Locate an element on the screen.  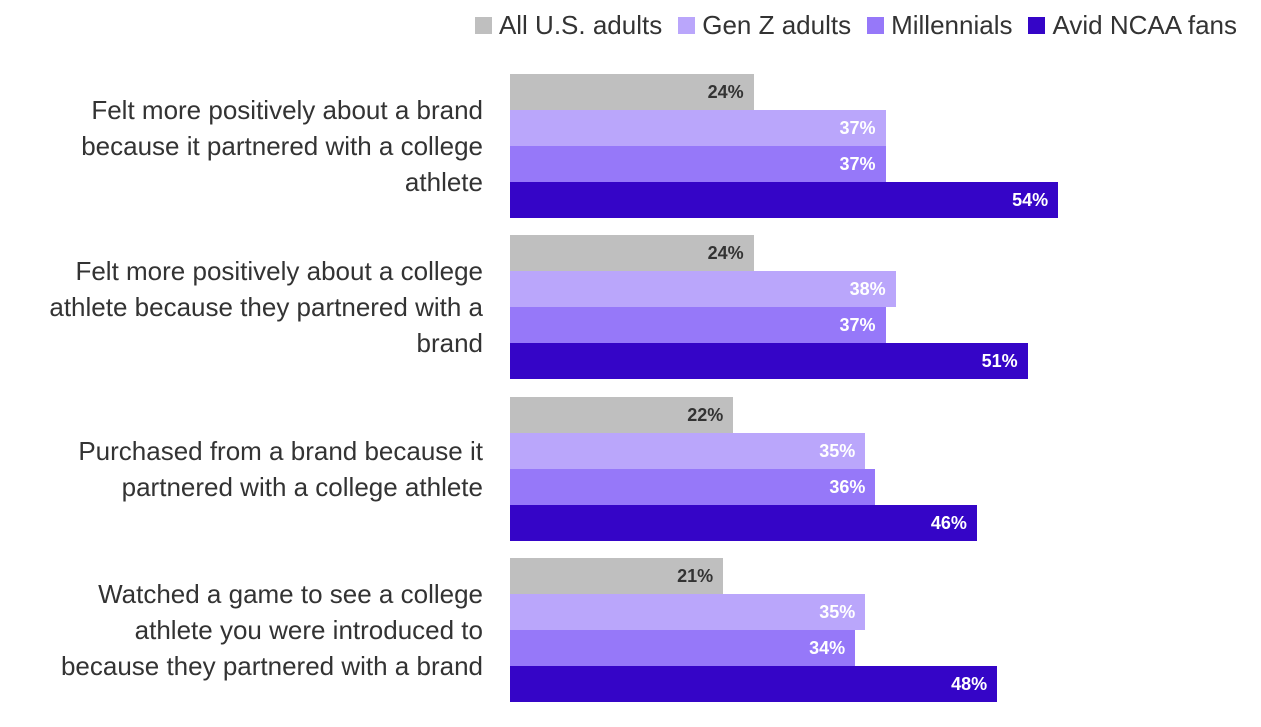
legend-item-all-us-adults: All U.S. adults is located at coordinates (568, 25).